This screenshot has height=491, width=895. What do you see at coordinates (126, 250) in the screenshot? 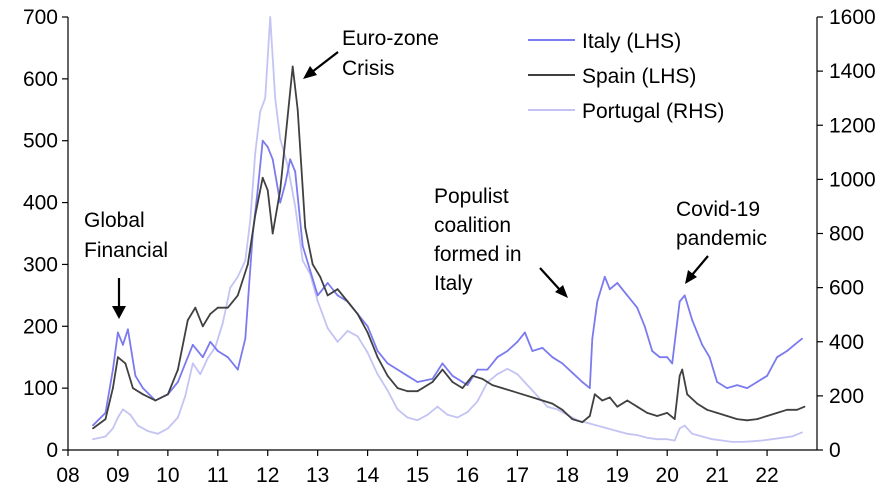
I see `annotation-global-financial-line-2: Financial` at bounding box center [126, 250].